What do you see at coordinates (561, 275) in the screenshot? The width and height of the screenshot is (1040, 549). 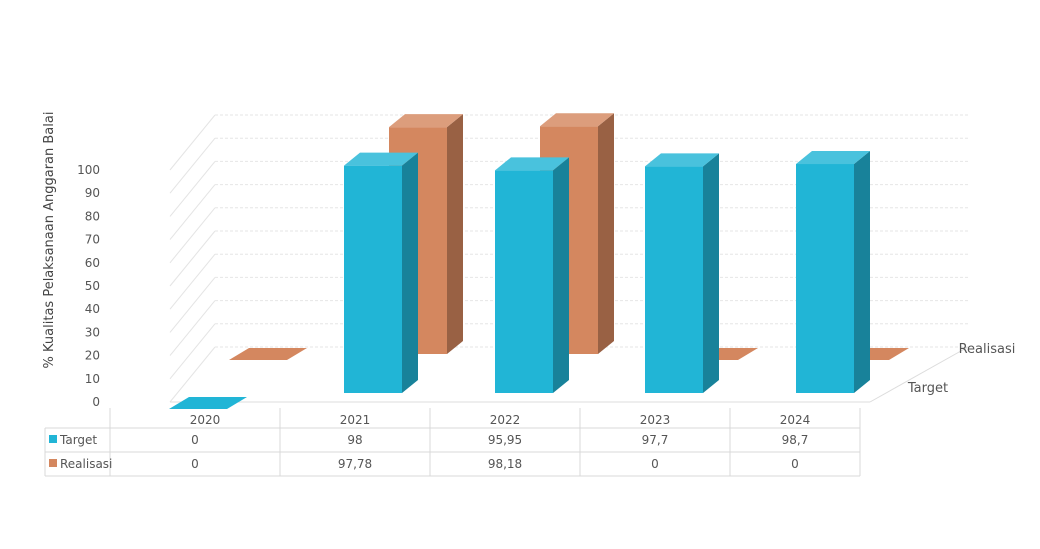 I see `target-bar-2022-side` at bounding box center [561, 275].